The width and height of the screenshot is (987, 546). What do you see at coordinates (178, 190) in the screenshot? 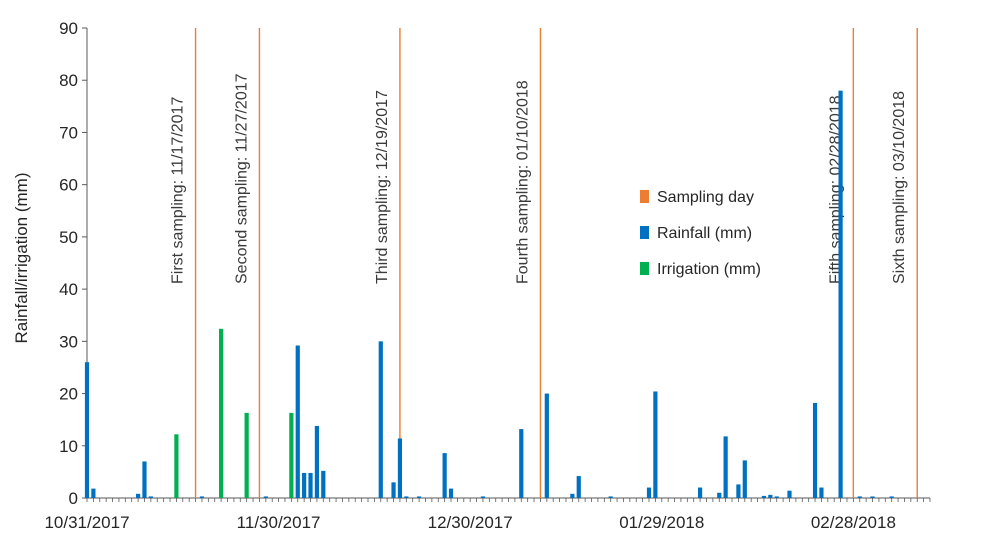
I see `sampling-day-label: First sampling: 11/17/2017` at bounding box center [178, 190].